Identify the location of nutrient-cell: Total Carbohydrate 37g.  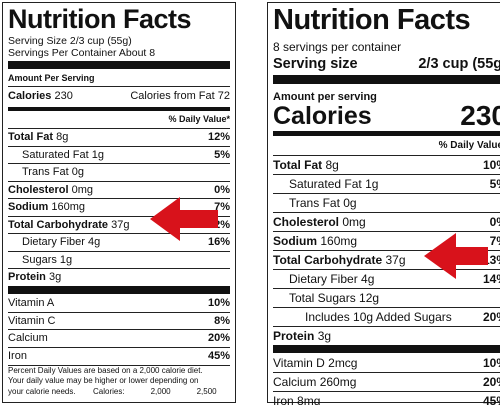
(339, 260).